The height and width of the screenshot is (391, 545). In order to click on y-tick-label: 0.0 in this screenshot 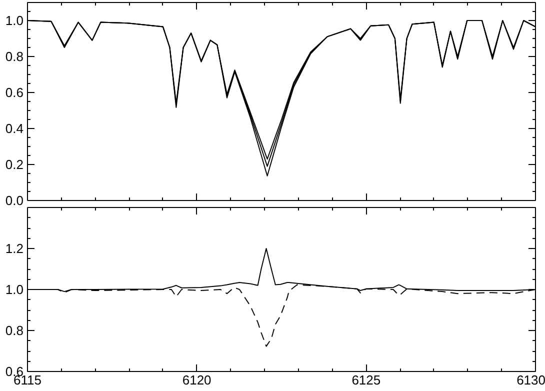, I will do `click(14, 200)`.